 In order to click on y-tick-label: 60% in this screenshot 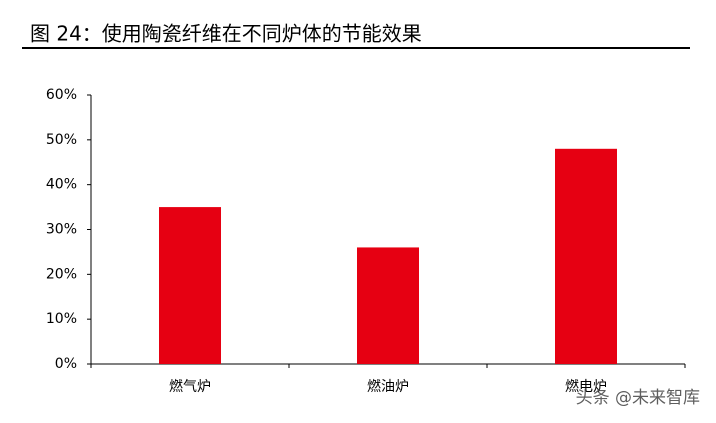, I will do `click(61, 95)`.